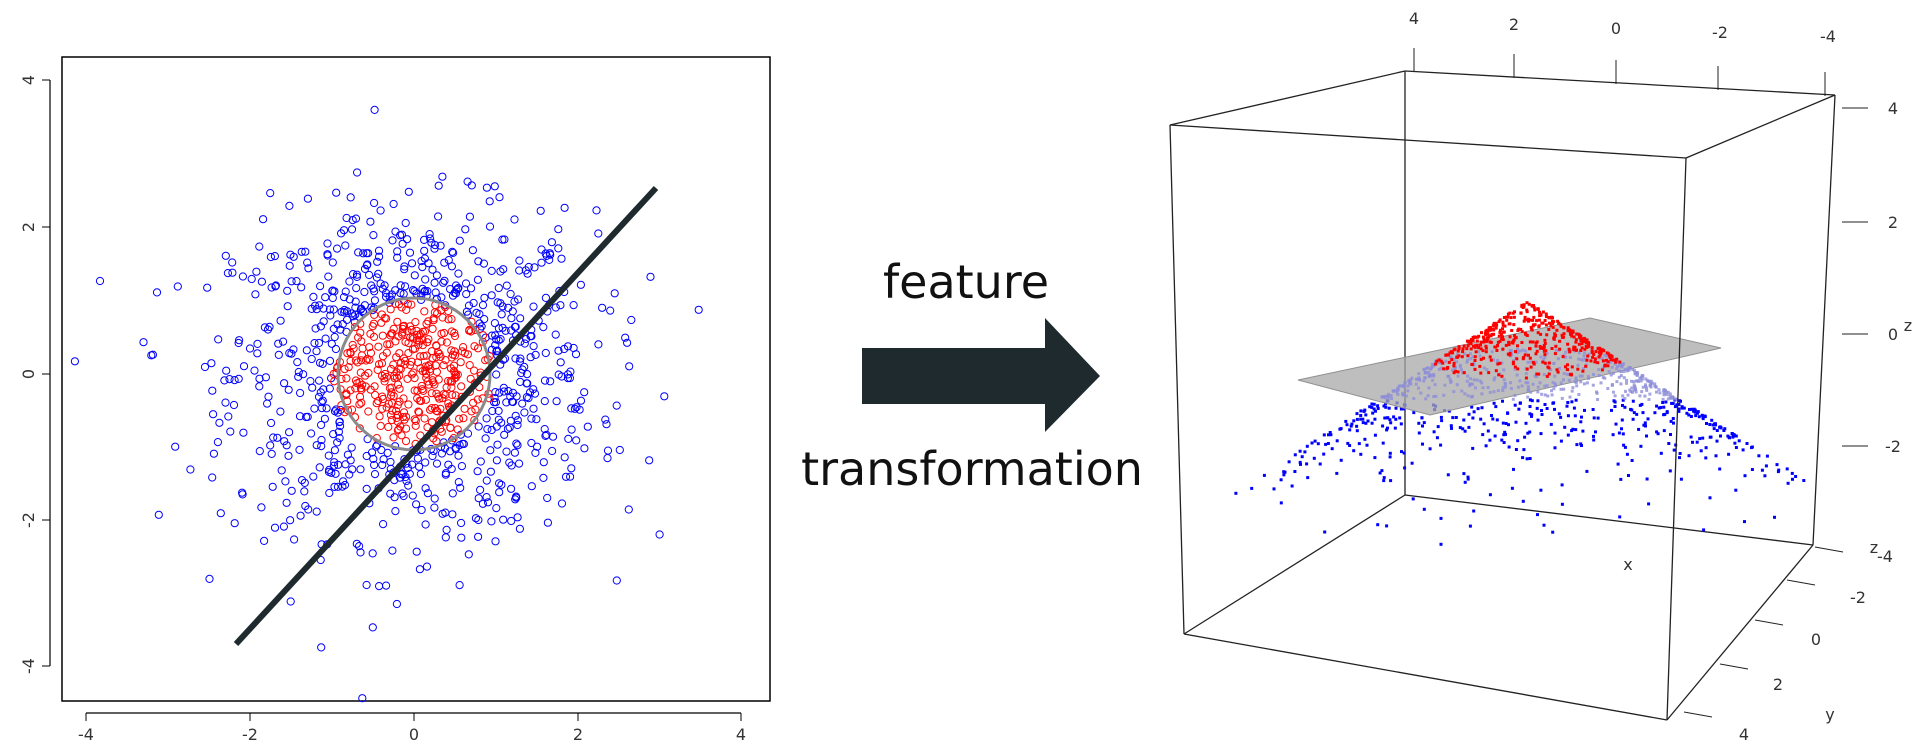 The height and width of the screenshot is (752, 1918). What do you see at coordinates (1816, 639) in the screenshot?
I see `depth-axis-tick-label: 0` at bounding box center [1816, 639].